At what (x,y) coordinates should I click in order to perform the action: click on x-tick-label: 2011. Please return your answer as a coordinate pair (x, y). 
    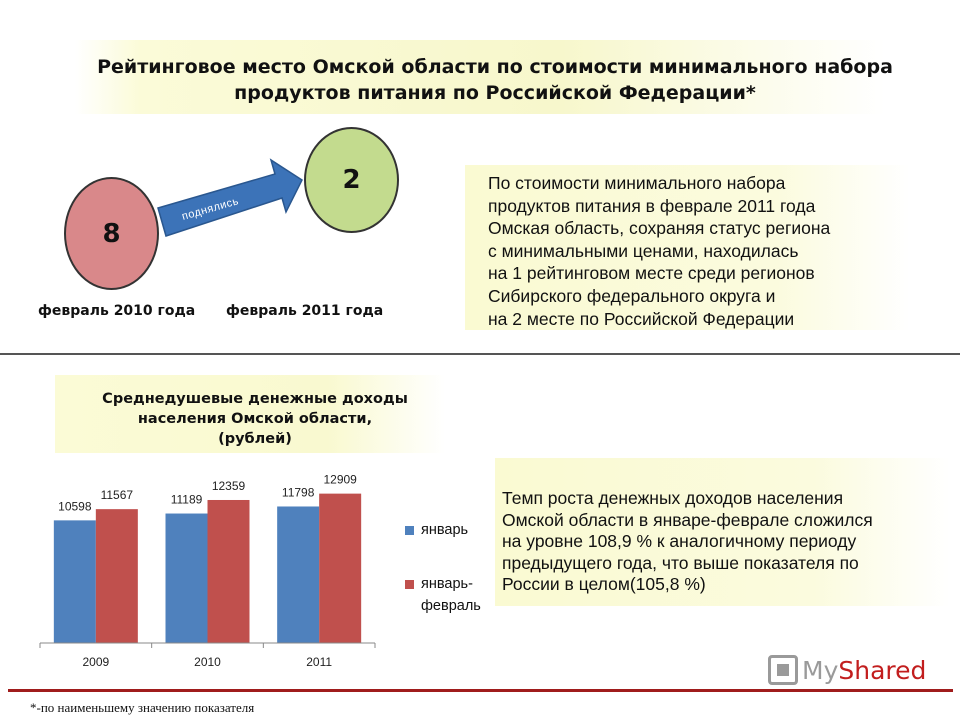
    Looking at the image, I should click on (319, 662).